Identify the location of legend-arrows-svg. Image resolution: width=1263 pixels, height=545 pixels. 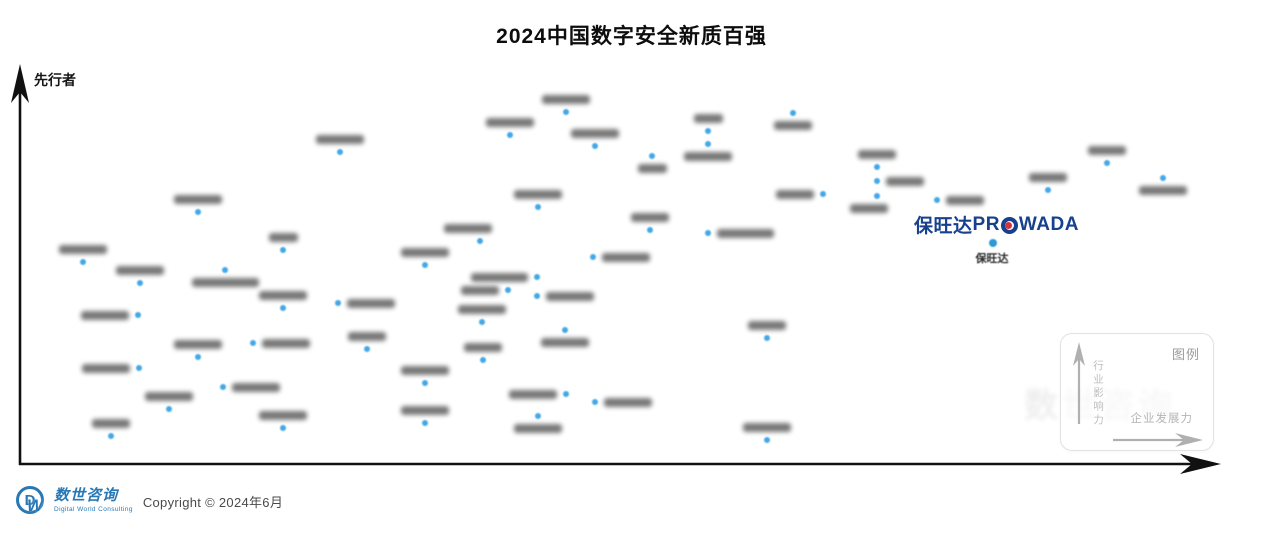
(1138, 394).